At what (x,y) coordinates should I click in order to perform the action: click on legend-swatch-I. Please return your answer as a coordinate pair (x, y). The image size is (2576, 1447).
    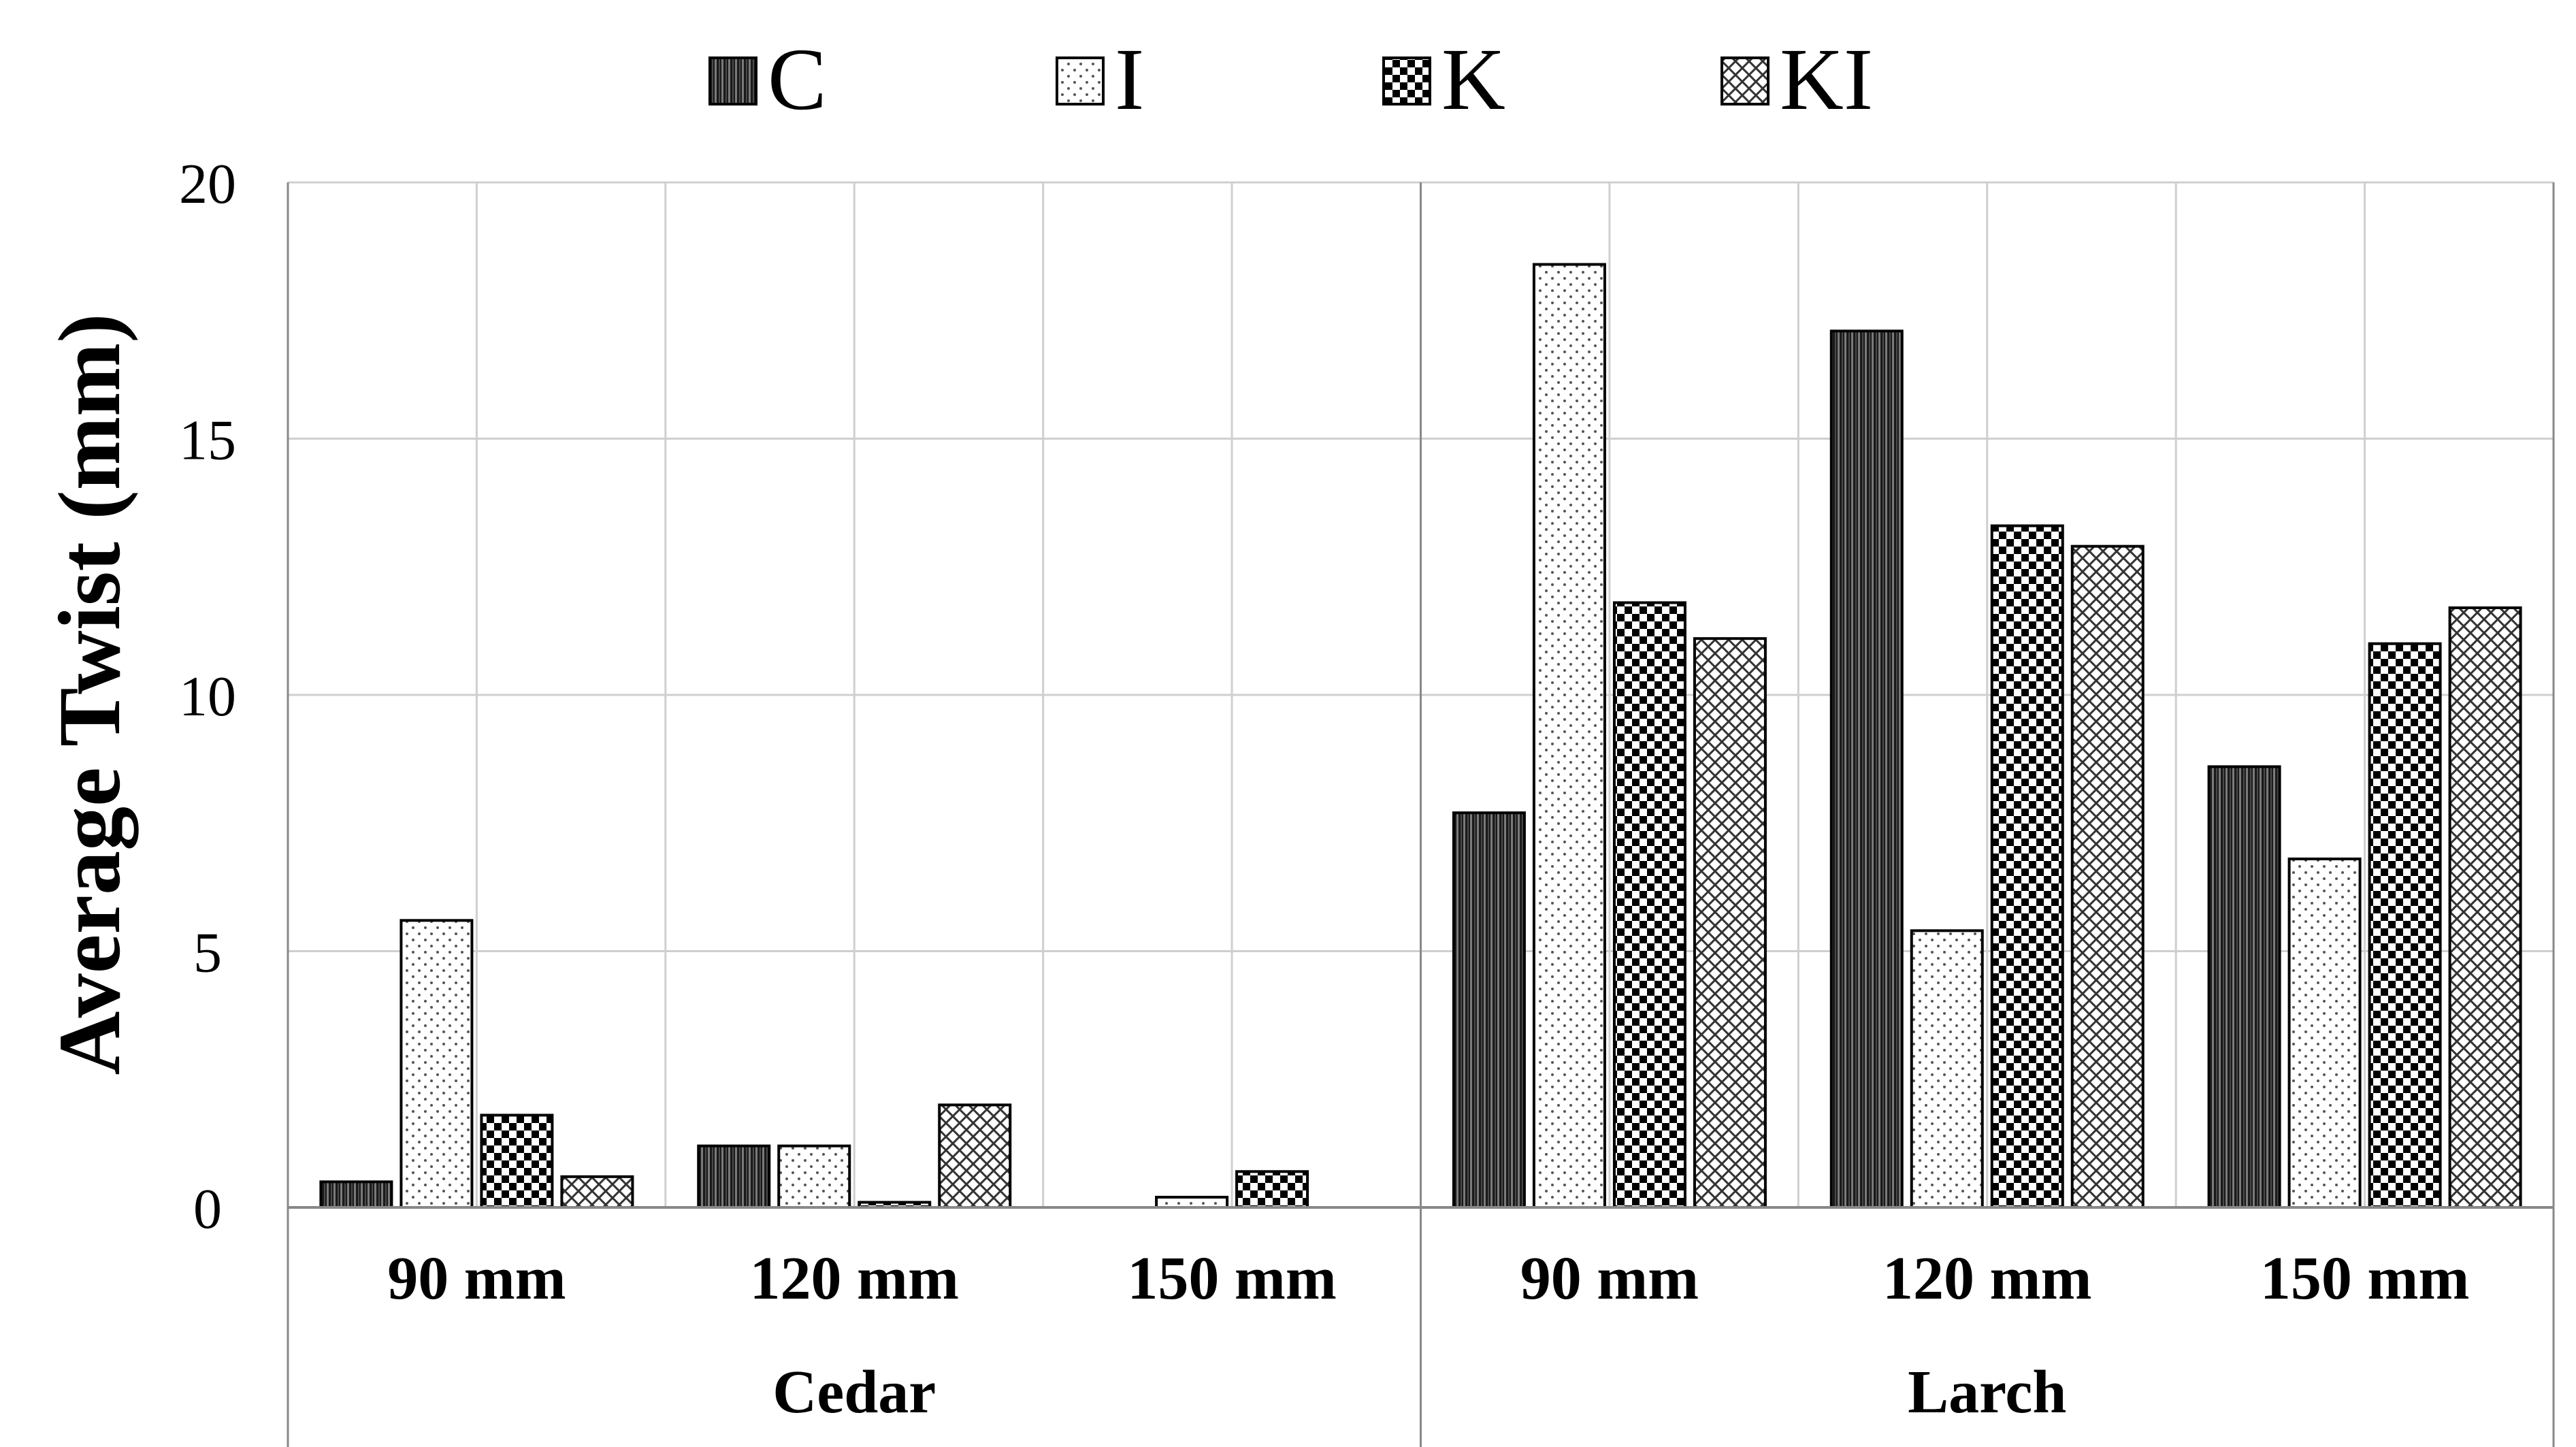
    Looking at the image, I should click on (1080, 80).